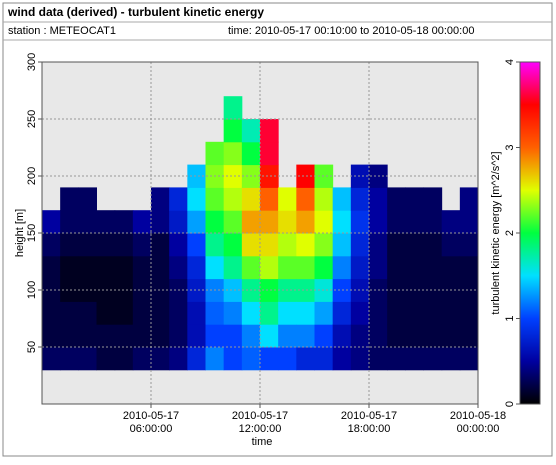  Describe the element at coordinates (510, 147) in the screenshot. I see `colorbar-tick-label: 3` at that location.